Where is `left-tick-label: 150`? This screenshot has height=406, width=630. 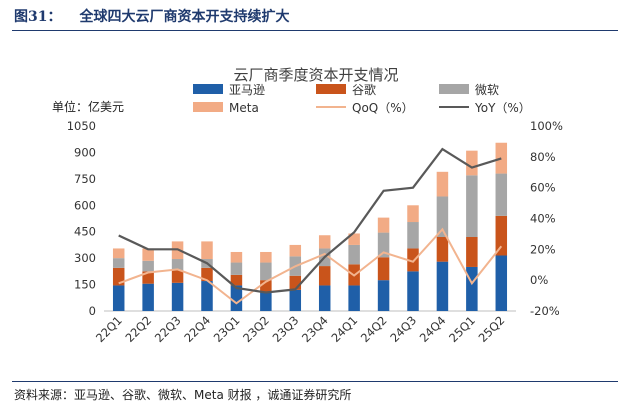 left-tick-label: 150 is located at coordinates (85, 285).